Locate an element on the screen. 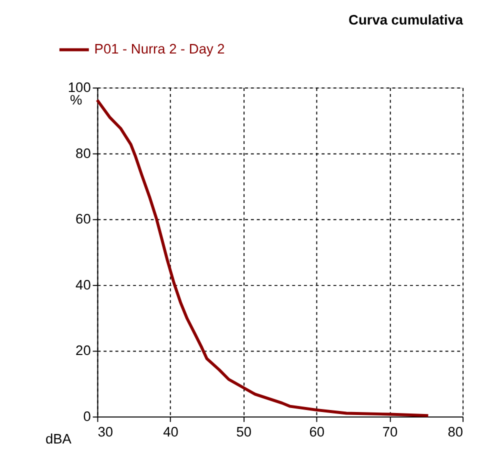  y-tick-label: 0 is located at coordinates (87, 416).